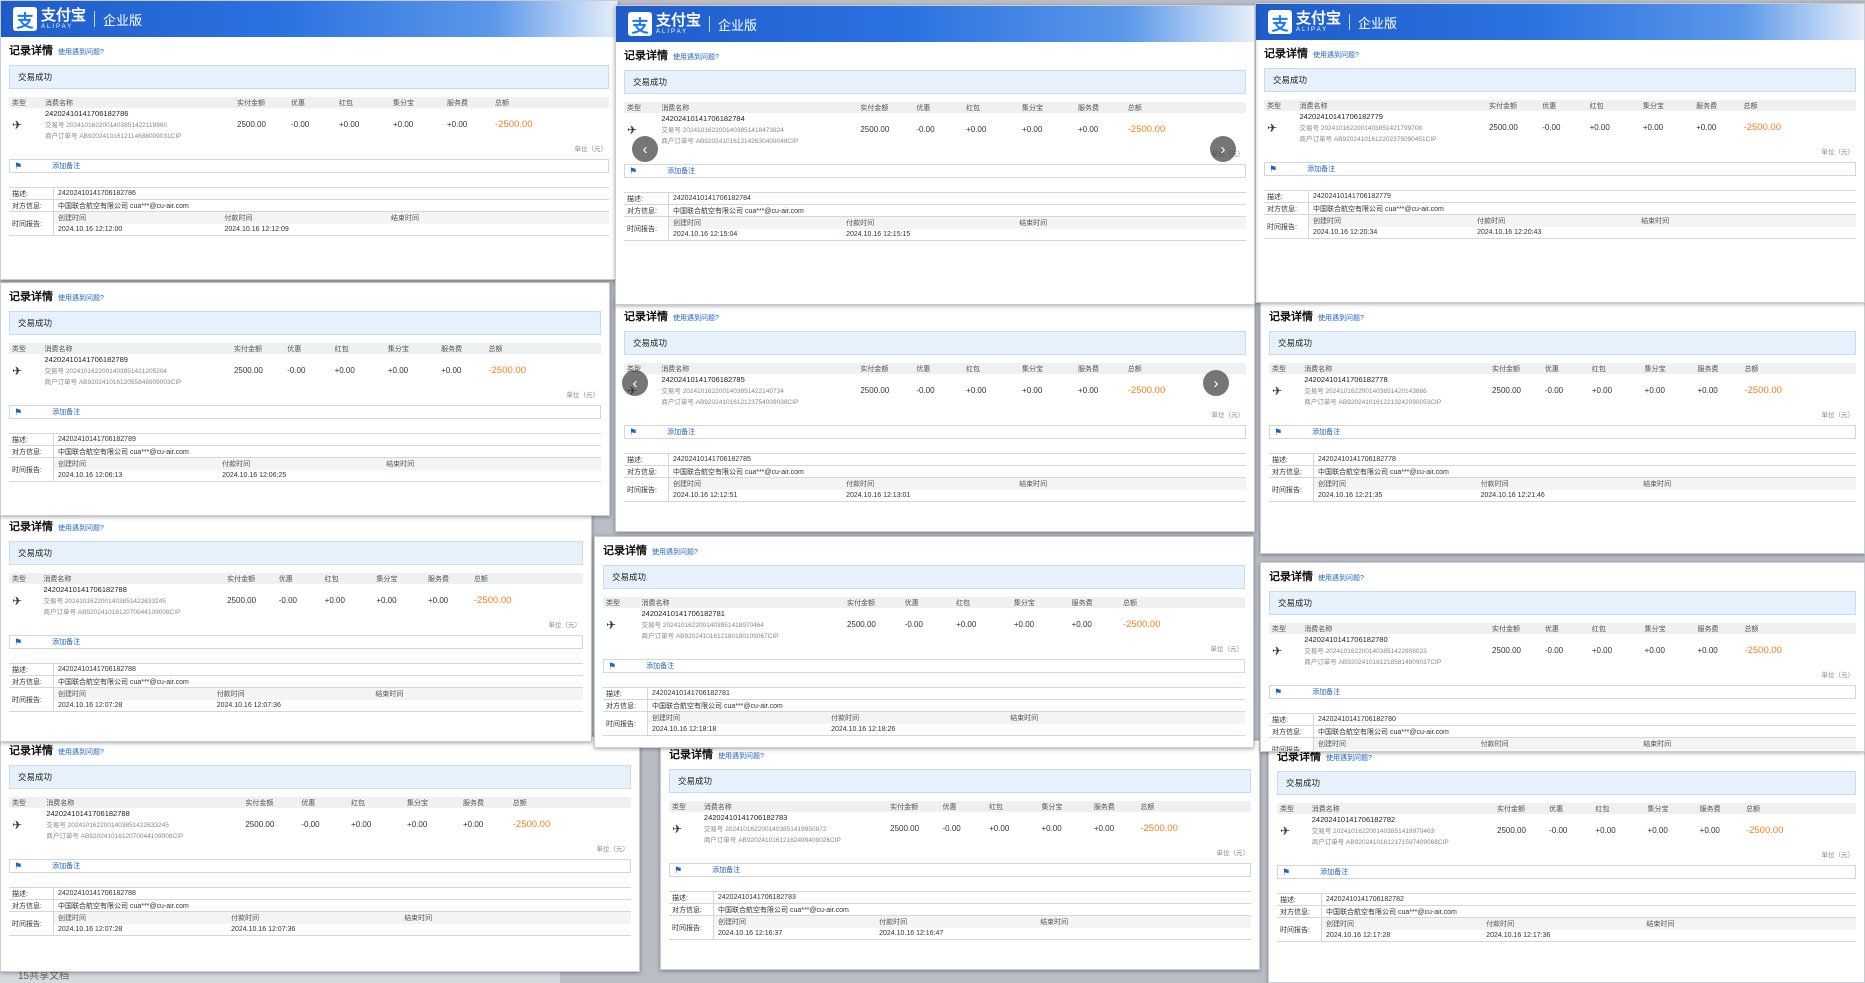 The image size is (1865, 983). I want to click on order-number: 24202410141706182783, so click(745, 817).